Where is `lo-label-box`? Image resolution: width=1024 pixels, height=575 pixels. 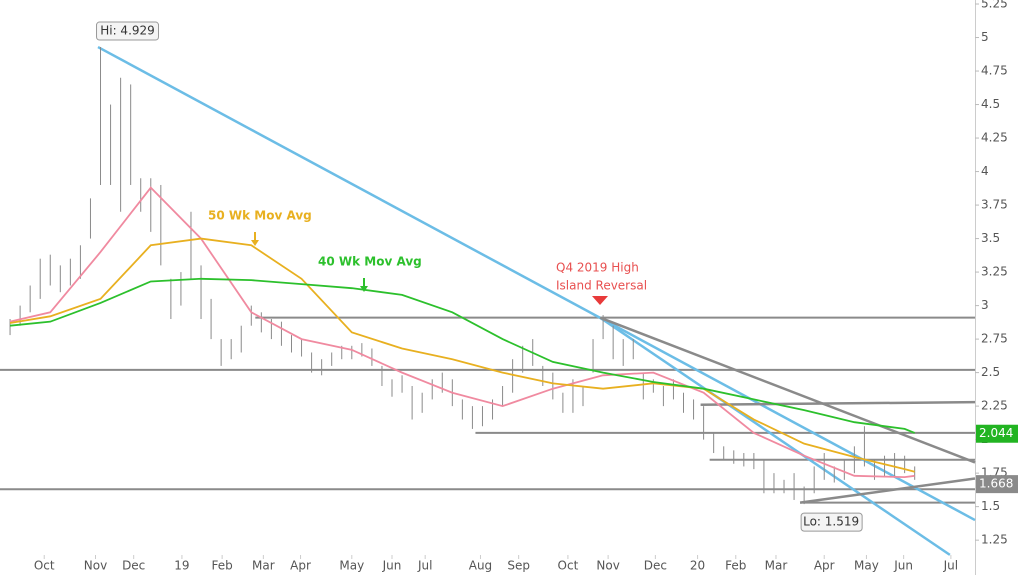 lo-label-box is located at coordinates (831, 522).